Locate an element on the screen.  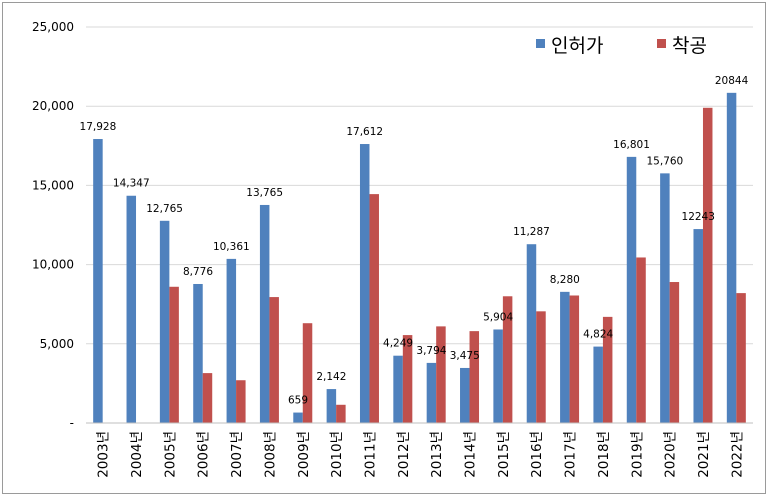
data-label-2020년: 15,760 is located at coordinates (665, 161).